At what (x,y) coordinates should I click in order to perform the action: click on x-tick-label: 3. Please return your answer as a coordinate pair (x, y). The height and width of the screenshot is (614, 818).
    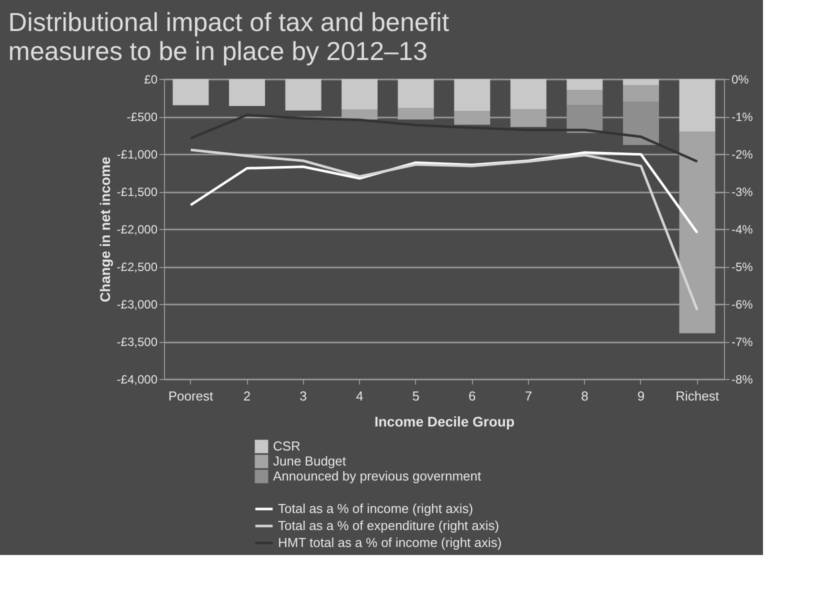
    Looking at the image, I should click on (303, 396).